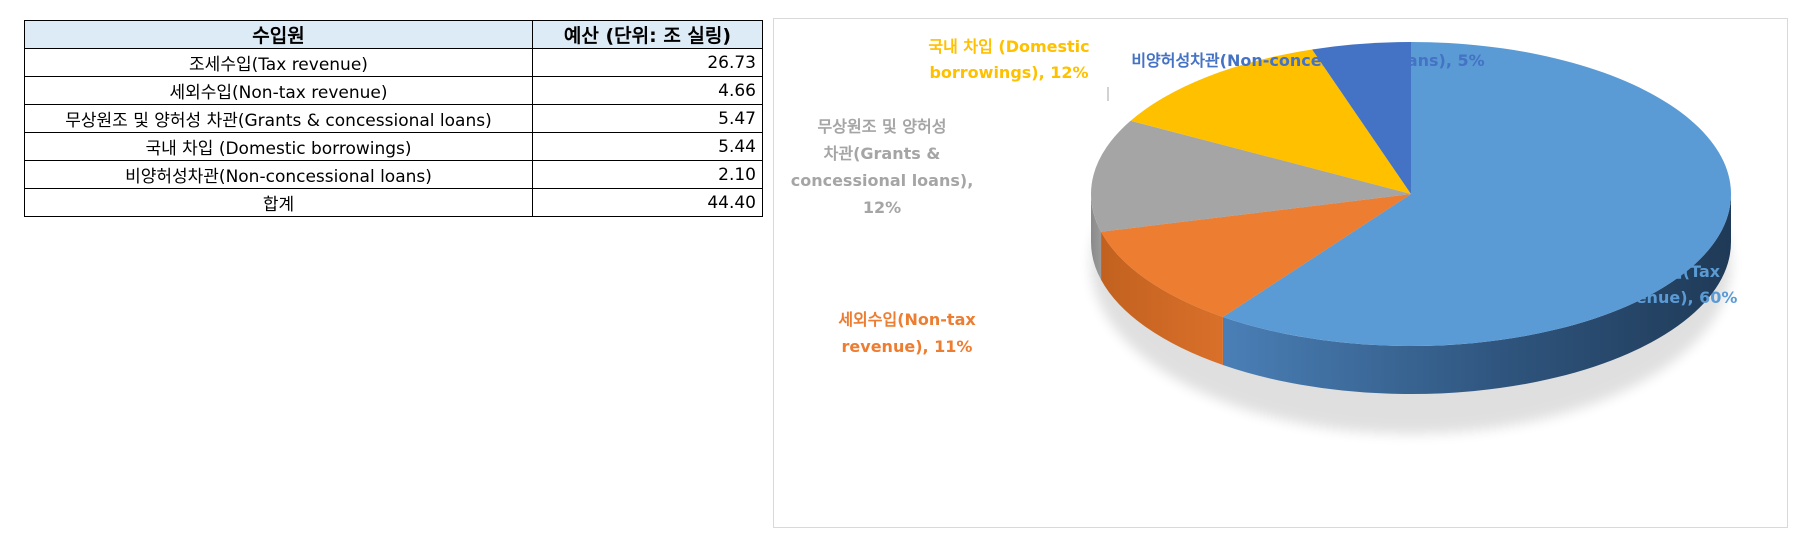 The width and height of the screenshot is (1803, 547). I want to click on row-budget: 2.10, so click(647, 174).